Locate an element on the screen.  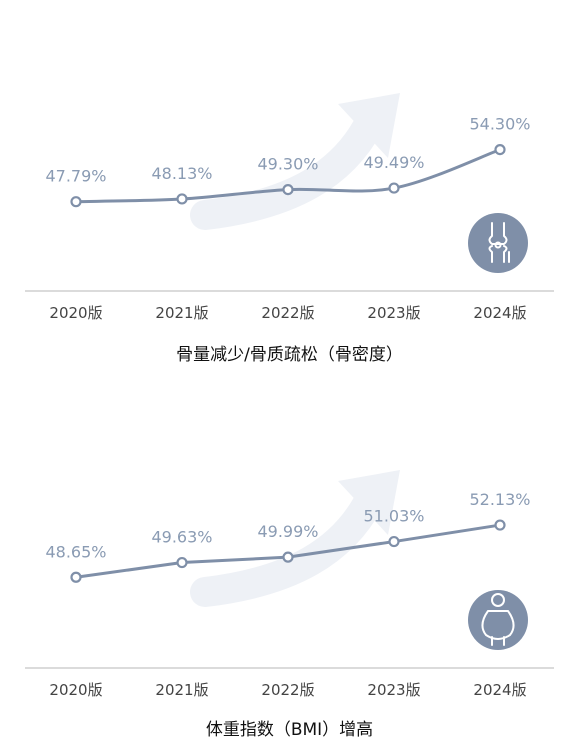
chart-title: 体重指数（BMI）增高 is located at coordinates (289, 730).